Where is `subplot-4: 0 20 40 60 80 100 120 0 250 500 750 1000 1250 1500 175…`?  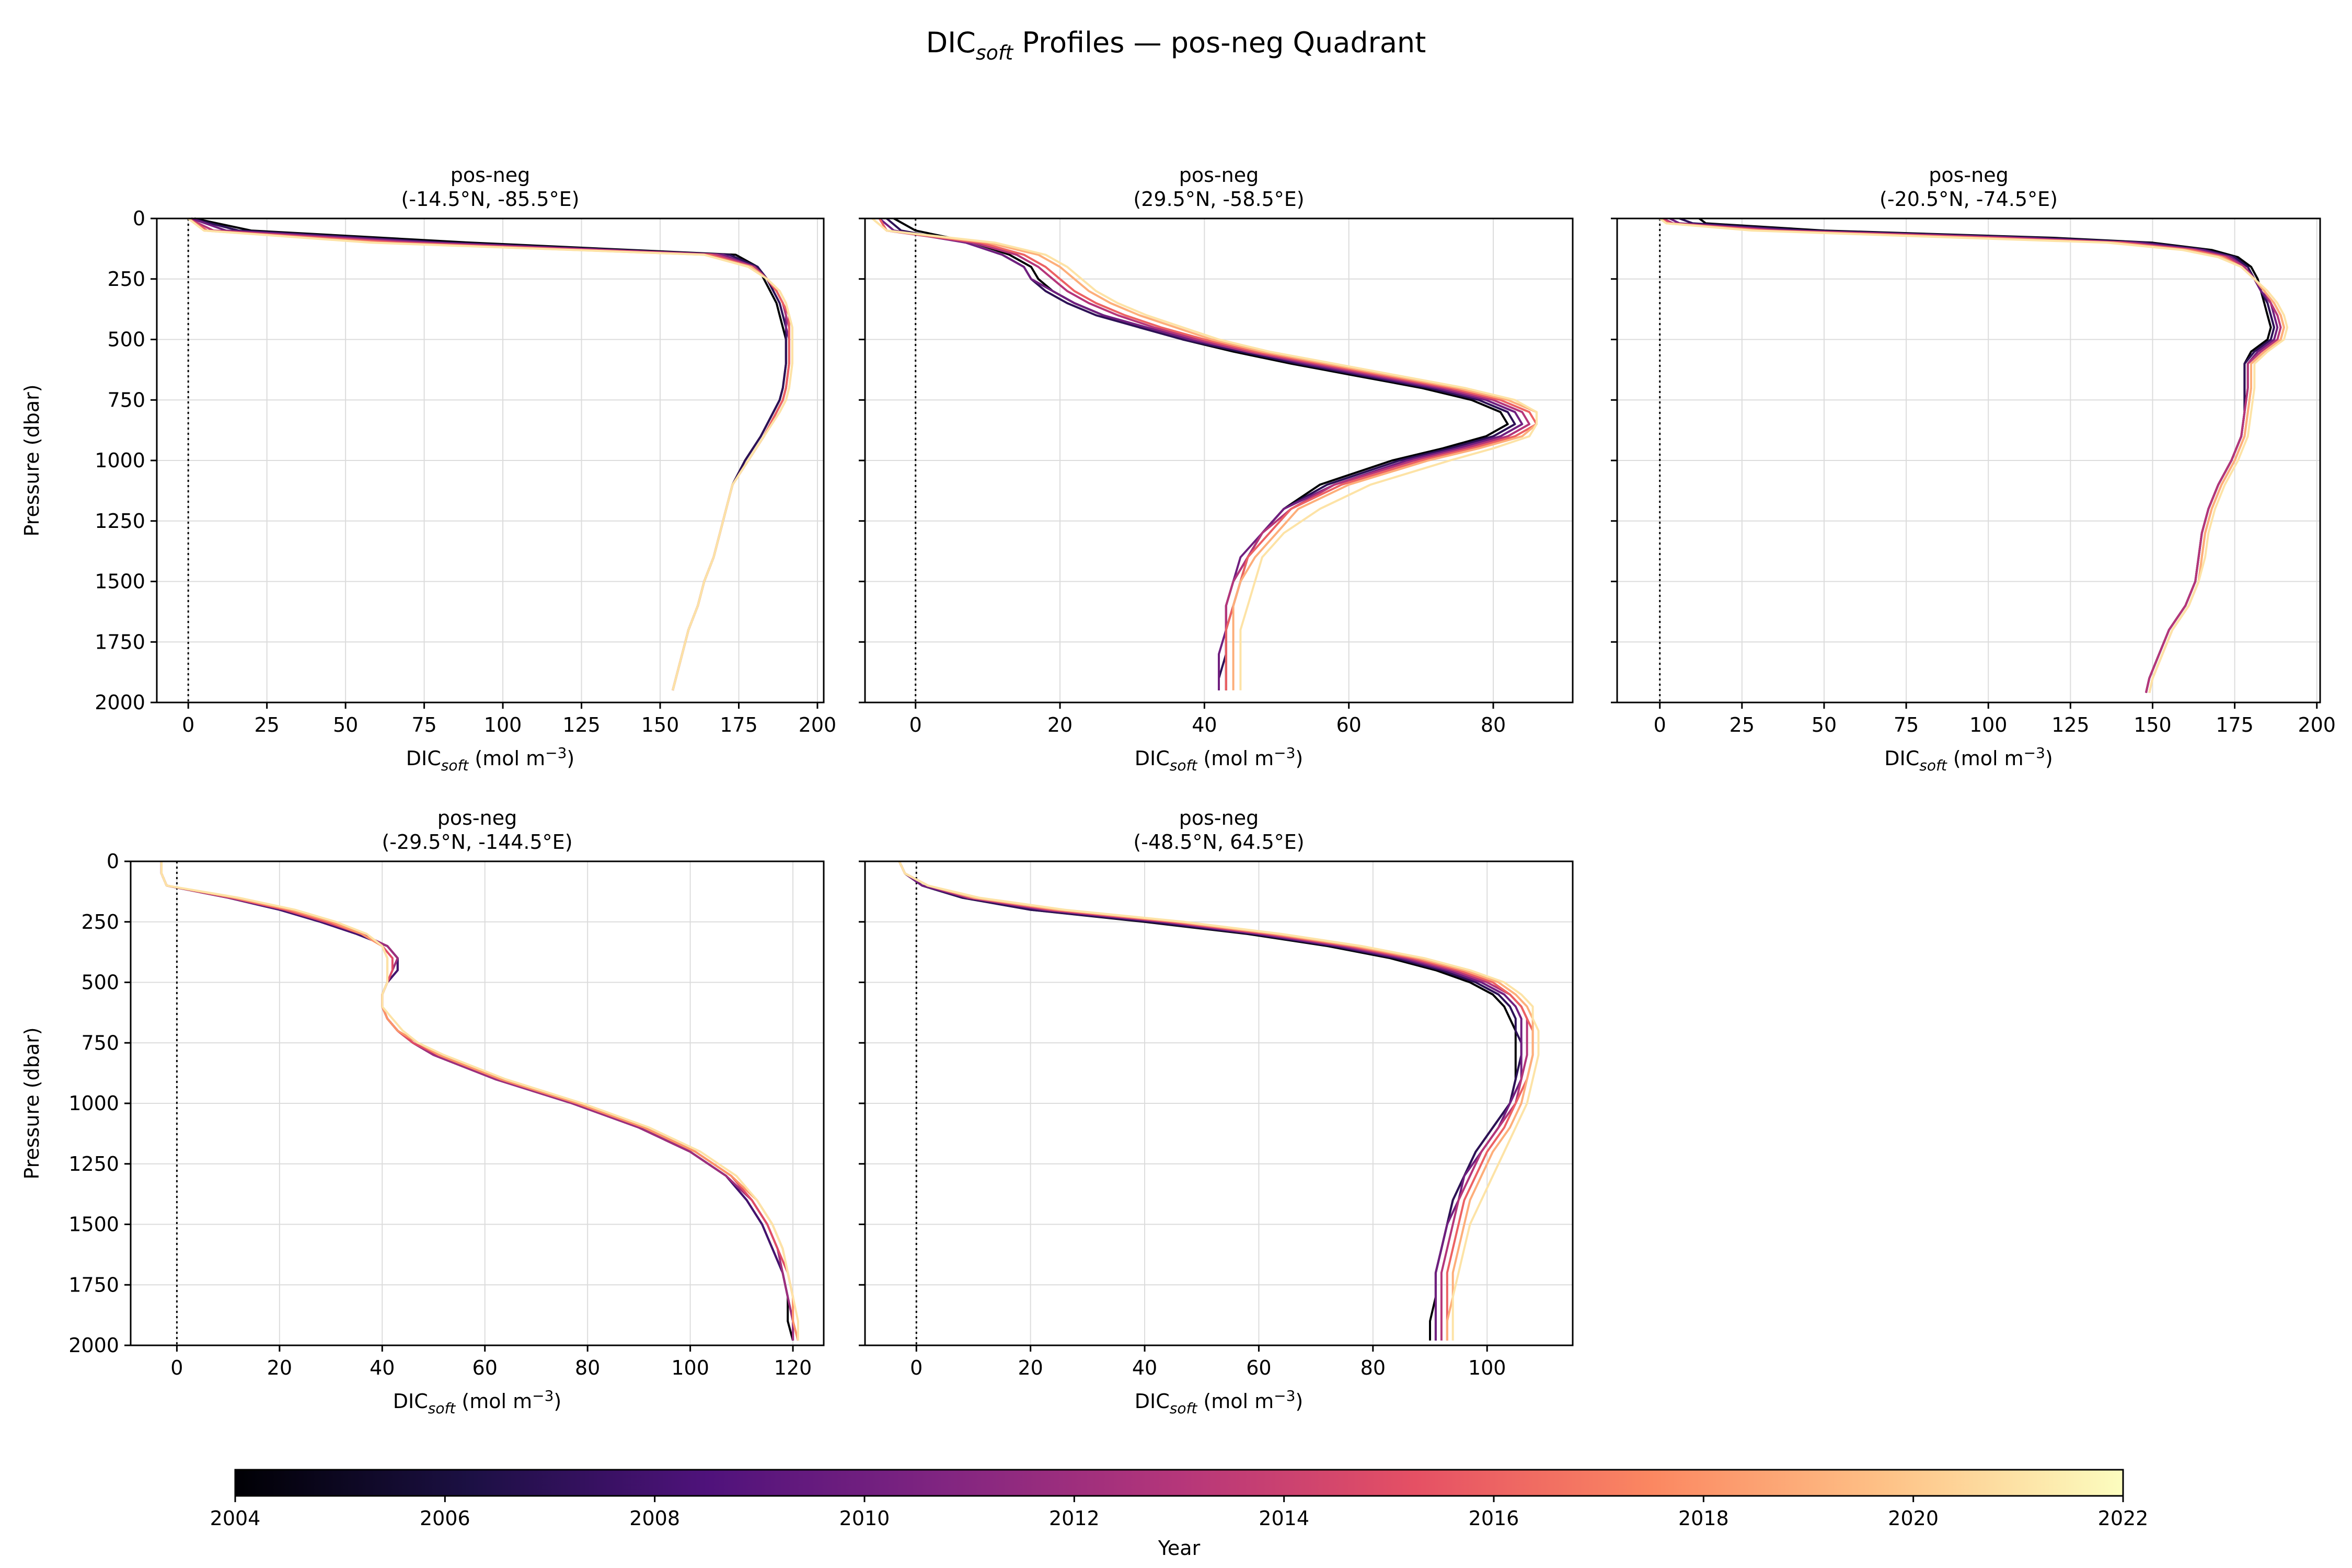 subplot-4: 0 20 40 60 80 100 120 0 250 500 750 1000 1250 1500 175… is located at coordinates (422, 1111).